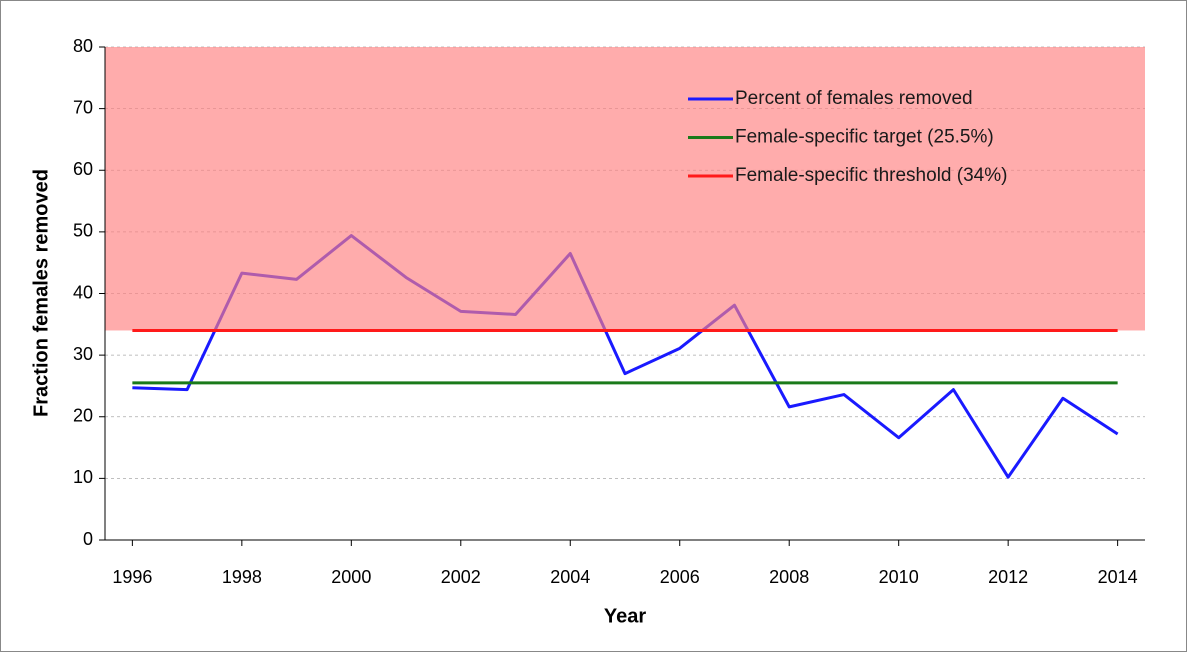 The height and width of the screenshot is (652, 1187). What do you see at coordinates (132, 577) in the screenshot?
I see `x-tick-label: 1996` at bounding box center [132, 577].